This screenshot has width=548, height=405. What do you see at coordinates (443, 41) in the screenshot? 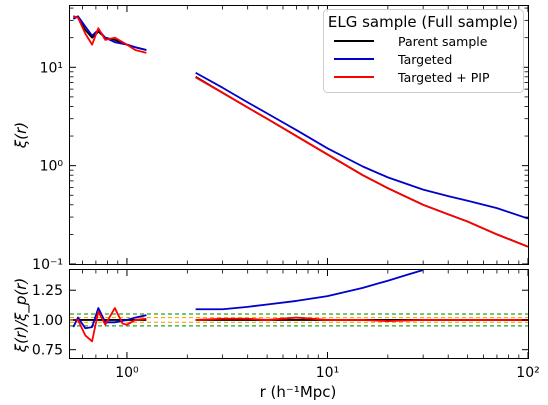
I see `legend-label-parent-sample: Parent sample` at bounding box center [443, 41].